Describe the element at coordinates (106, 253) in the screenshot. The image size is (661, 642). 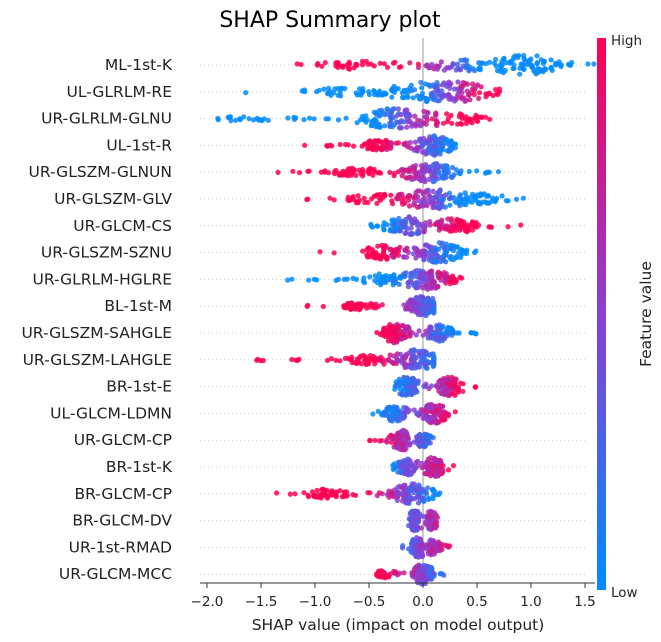
I see `feature-label: UR-GLSZM-SZNU` at that location.